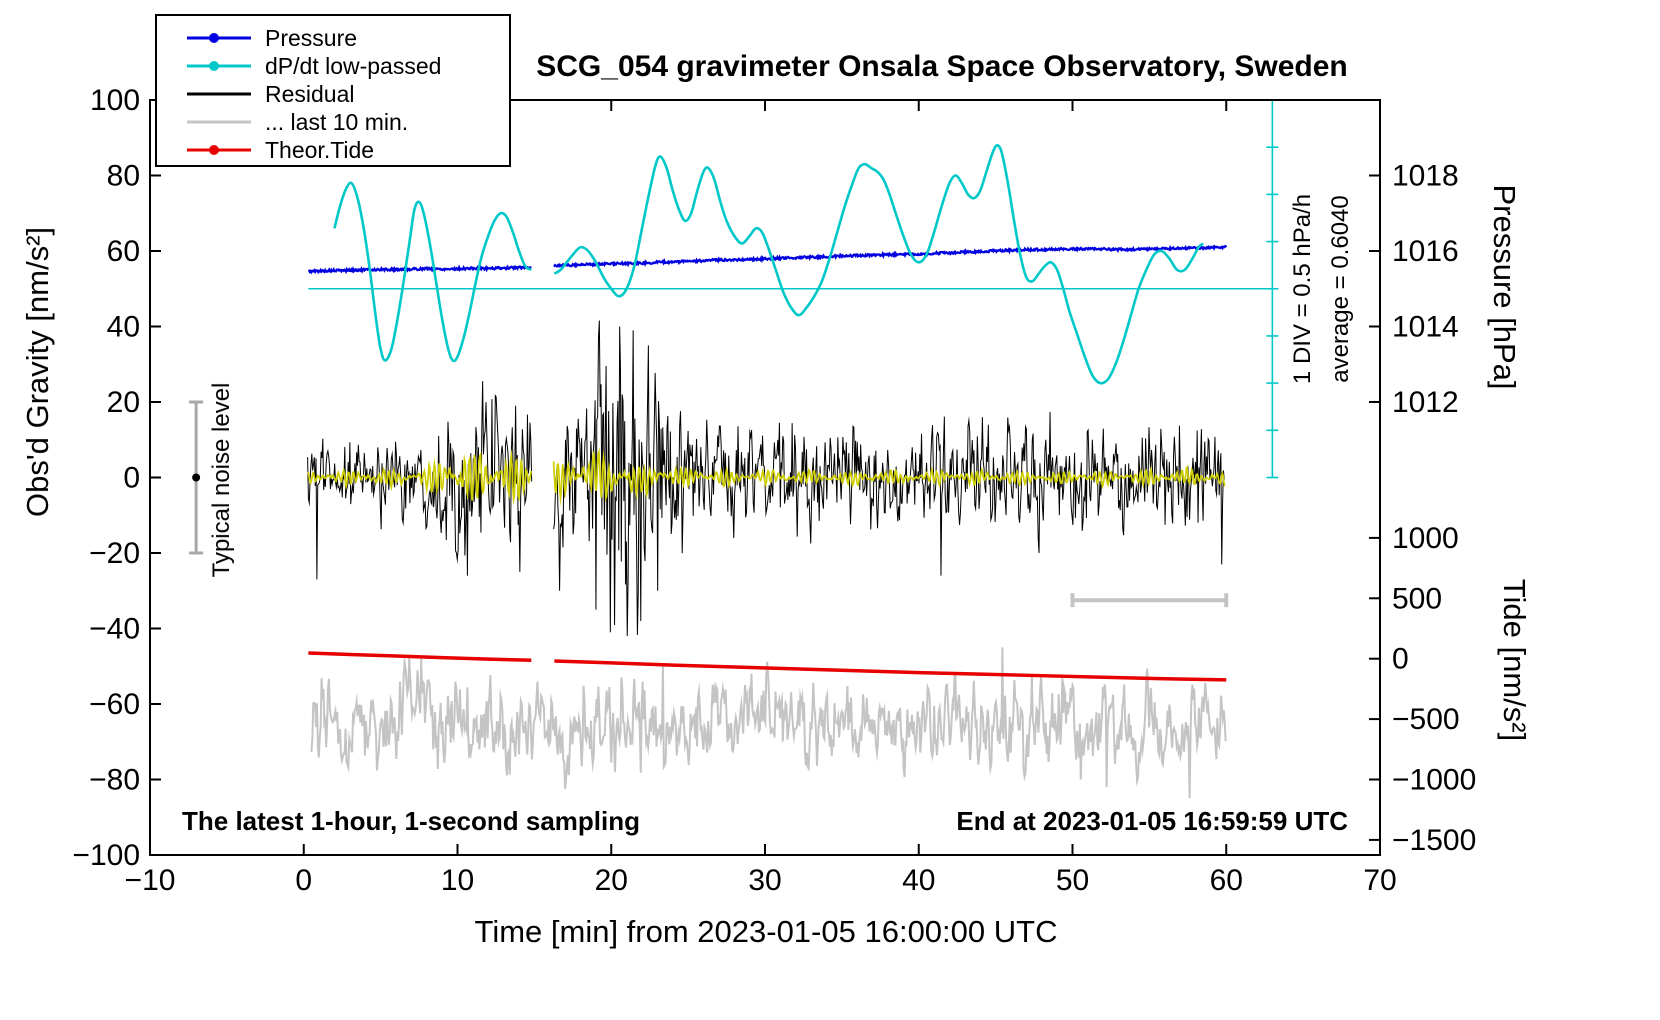  I want to click on y2-axis-label-pressure: Pressure [hPa], so click(1504, 287).